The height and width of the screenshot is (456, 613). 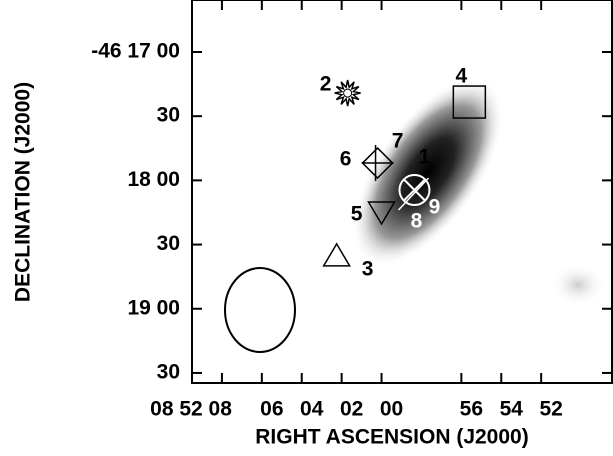 What do you see at coordinates (326, 84) in the screenshot?
I see `source-label: 2` at bounding box center [326, 84].